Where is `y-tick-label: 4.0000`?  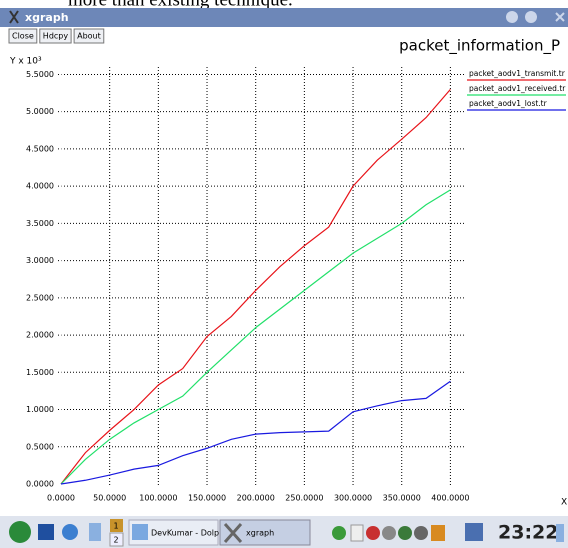
y-tick-label: 4.0000 is located at coordinates (40, 186).